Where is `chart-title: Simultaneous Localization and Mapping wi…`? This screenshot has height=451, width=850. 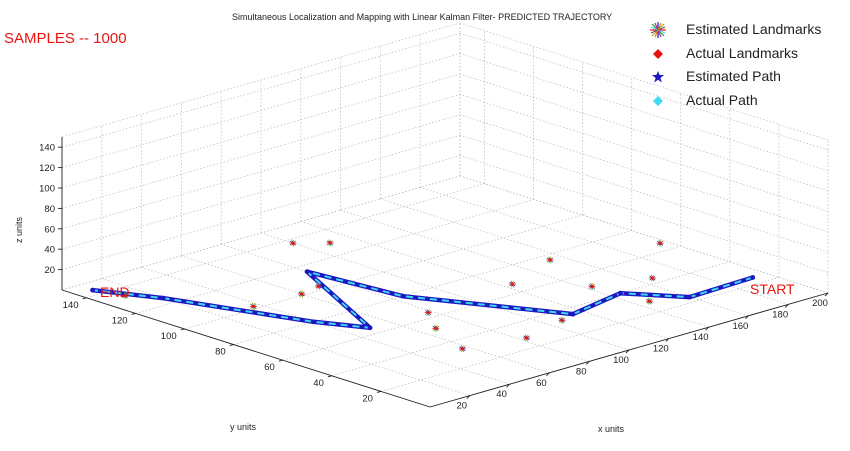
chart-title: Simultaneous Localization and Mapping wi… is located at coordinates (422, 17).